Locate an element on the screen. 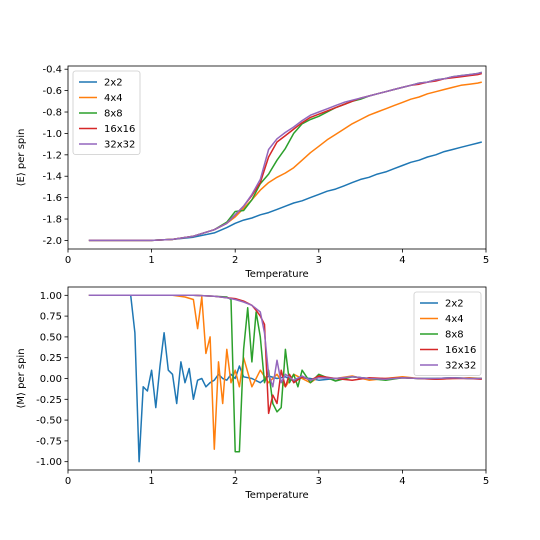 This screenshot has width=540, height=540. y-tick-label: -1.0 is located at coordinates (52, 134).